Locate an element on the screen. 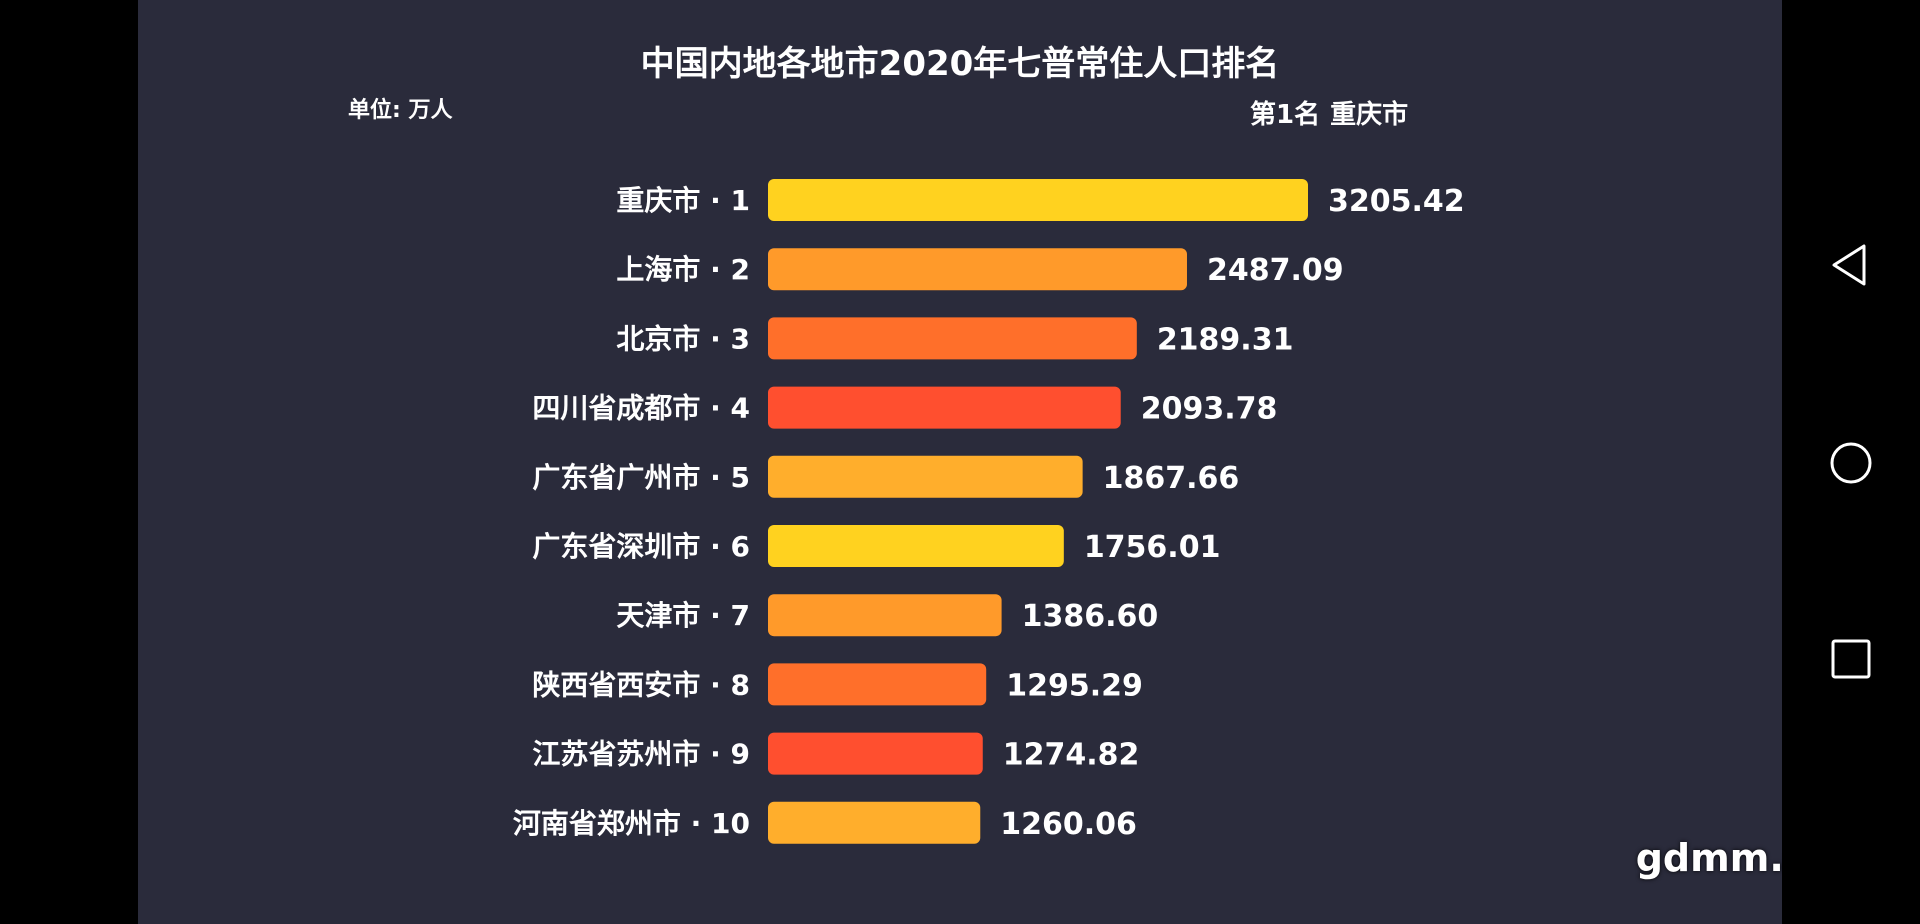  current-rank-label: 第1名 重庆市 is located at coordinates (1334, 112).